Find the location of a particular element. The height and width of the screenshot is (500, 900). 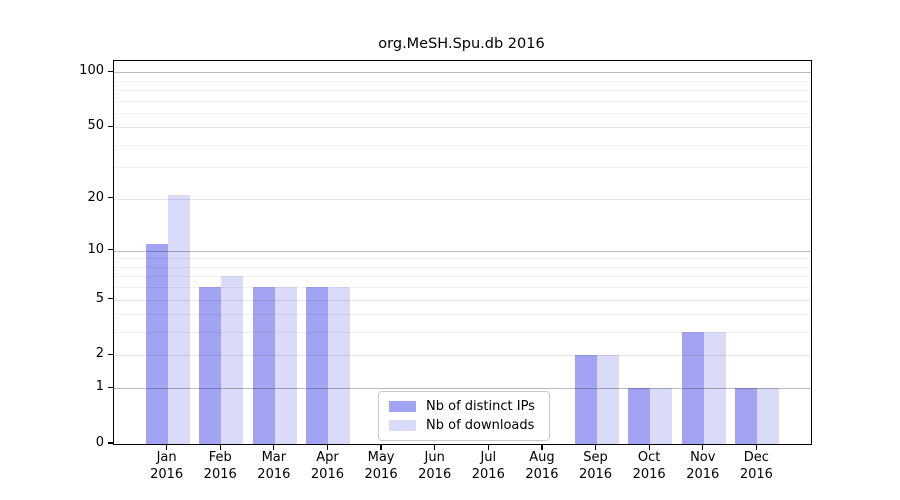

x-axis-label: Jun 2016 is located at coordinates (435, 466).